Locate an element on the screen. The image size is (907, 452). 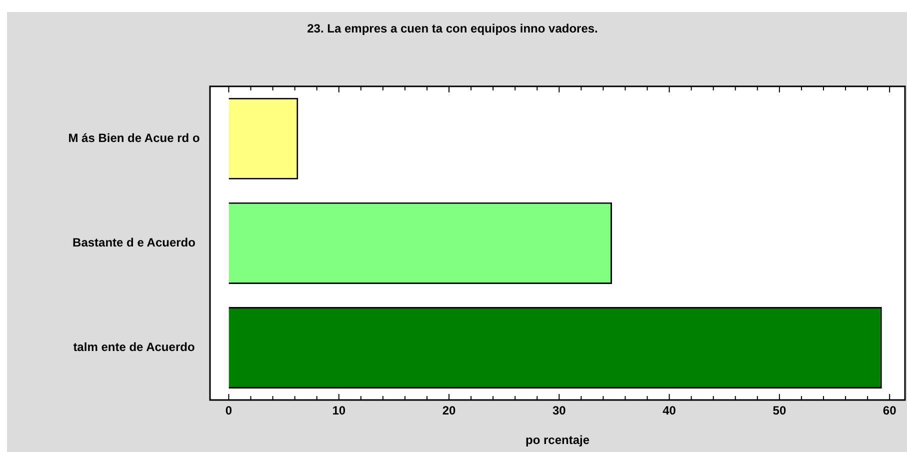
y-tick-label: talm ente de Acuerdo is located at coordinates (134, 347).